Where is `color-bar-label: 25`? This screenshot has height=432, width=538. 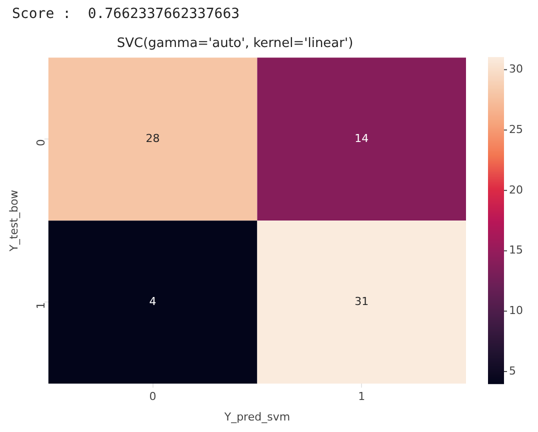
color-bar-label: 25 is located at coordinates (516, 129).